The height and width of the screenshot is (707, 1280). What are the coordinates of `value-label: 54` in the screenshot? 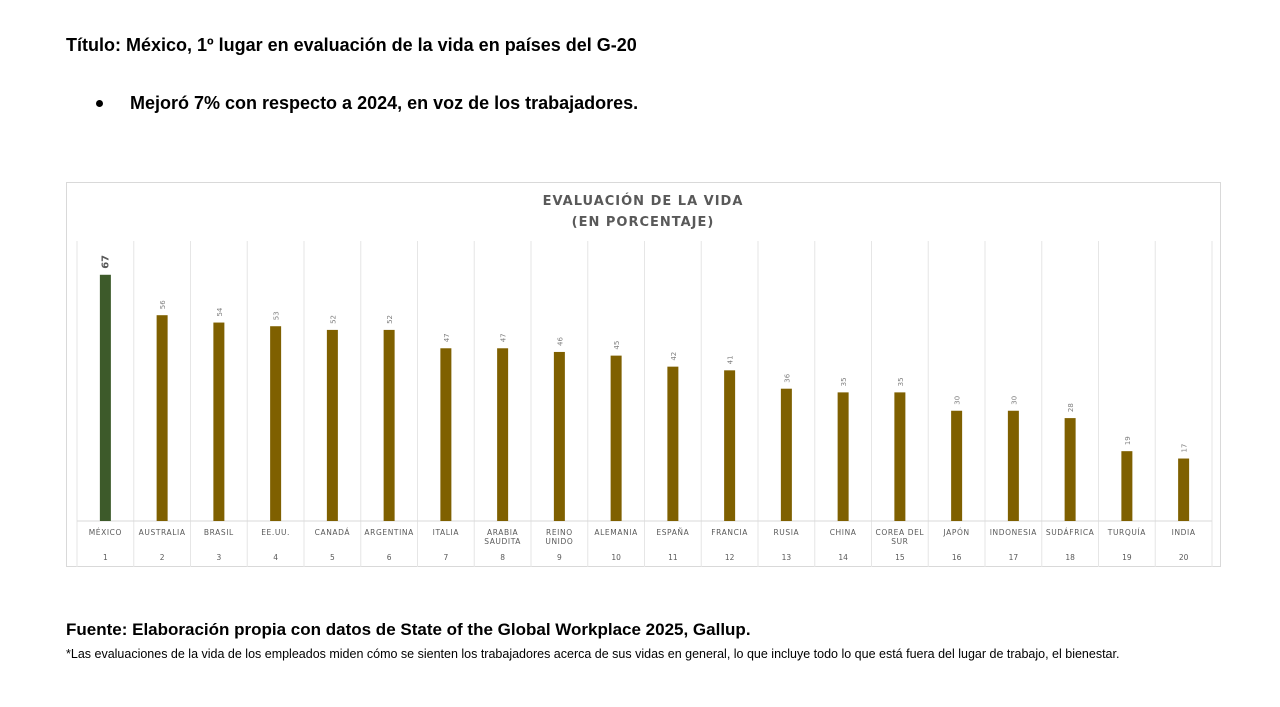 It's located at (220, 311).